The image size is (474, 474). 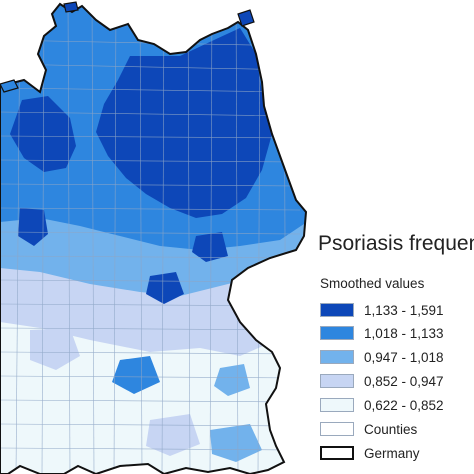 What do you see at coordinates (136, 375) in the screenshot?
I see `region-class-2-south` at bounding box center [136, 375].